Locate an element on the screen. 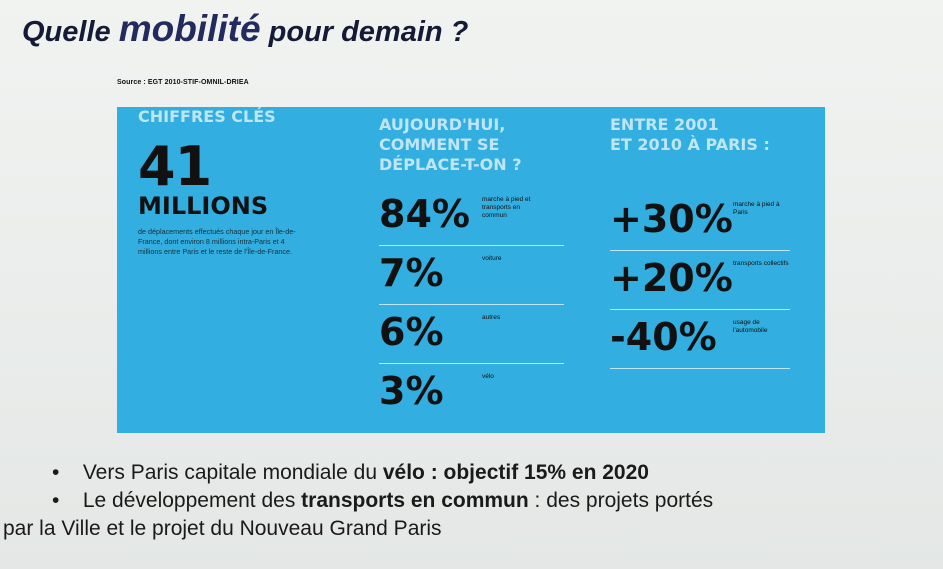  stat-row: +20% transports collectifs is located at coordinates (700, 280).